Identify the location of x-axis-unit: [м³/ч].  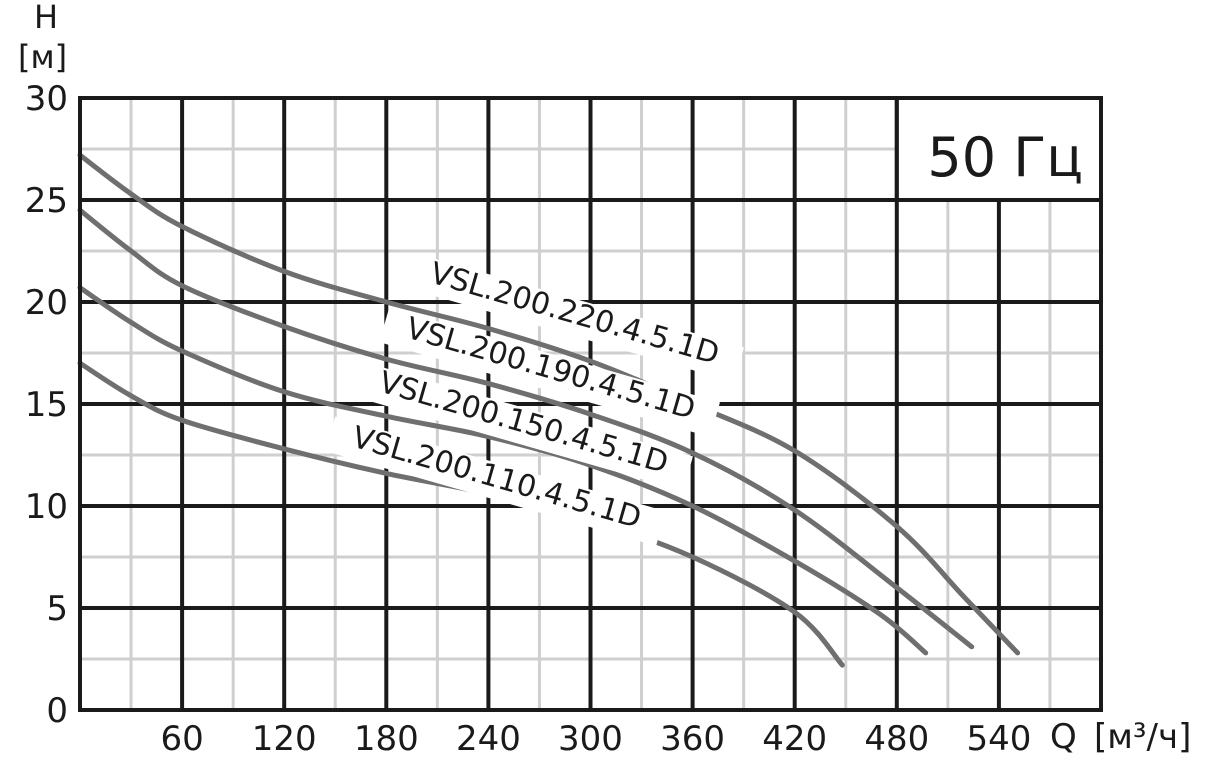
(1143, 737).